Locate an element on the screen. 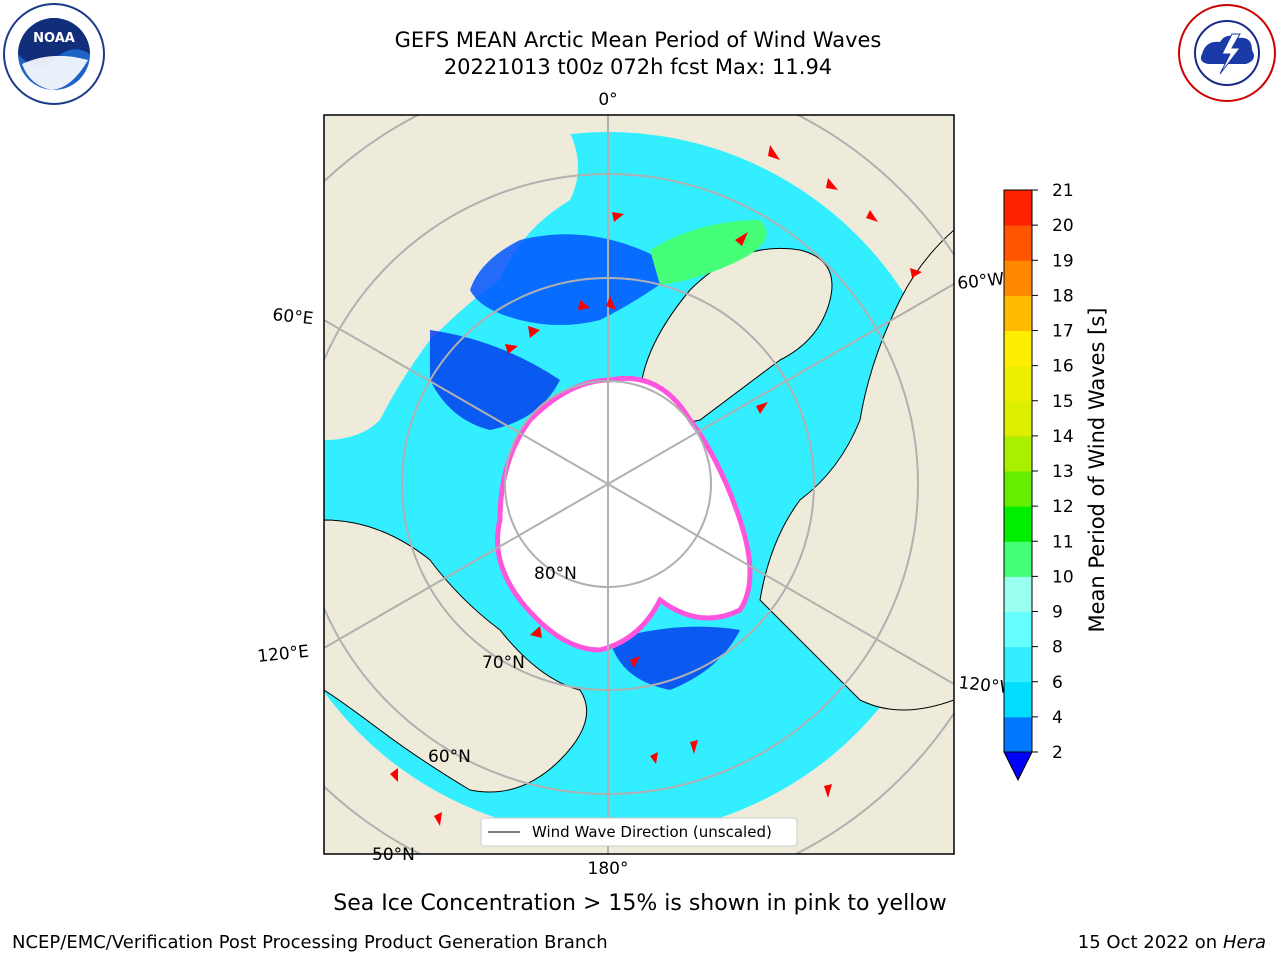  colorbar-tick-label: 12 is located at coordinates (1063, 507).